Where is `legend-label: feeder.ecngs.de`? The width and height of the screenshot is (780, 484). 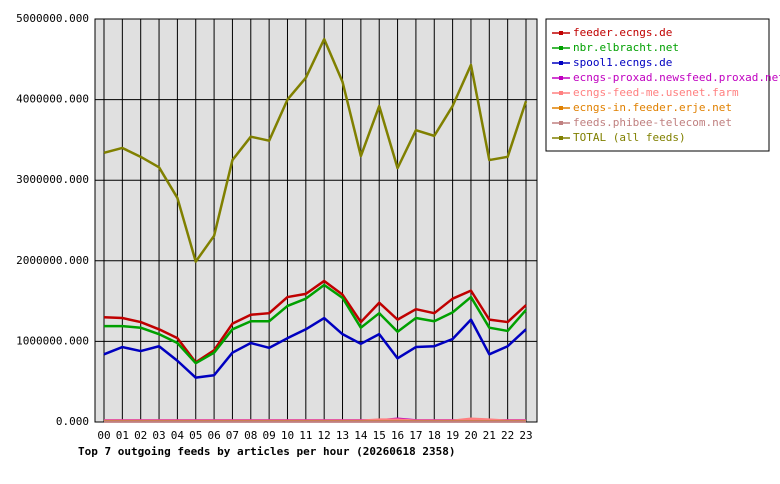 legend-label: feeder.ecngs.de is located at coordinates (622, 32).